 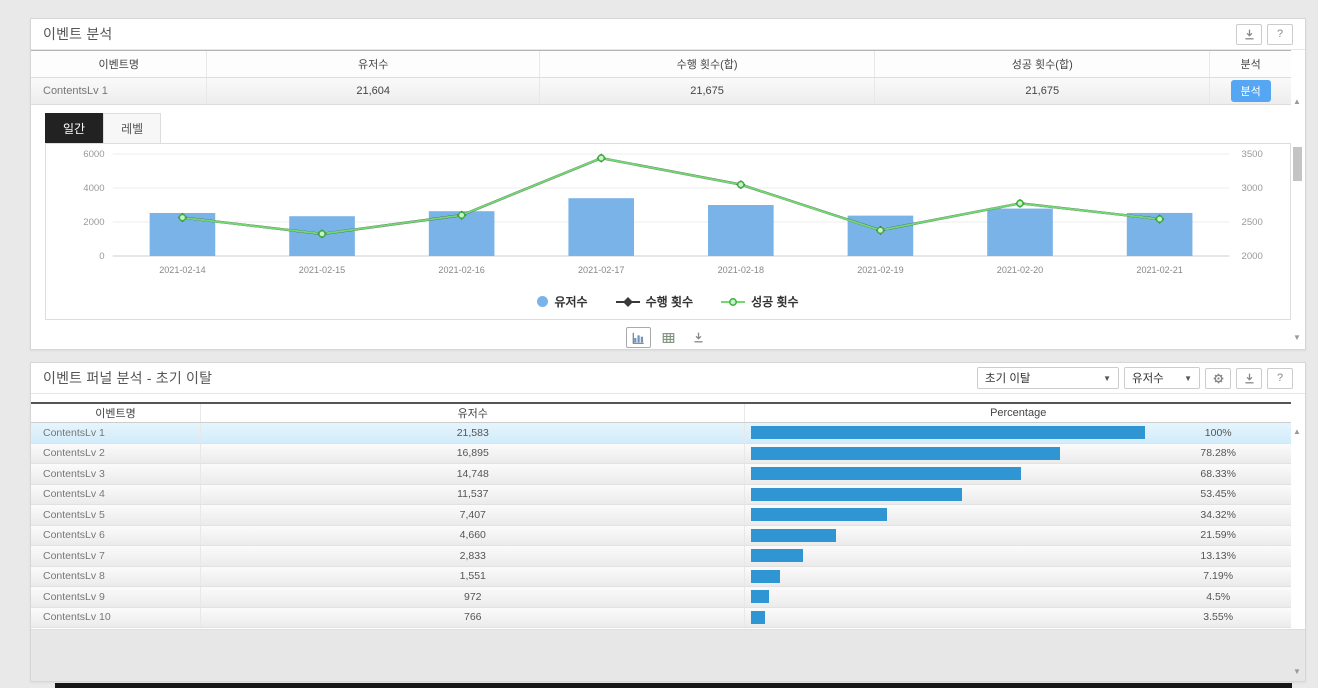 What do you see at coordinates (733, 301) in the screenshot?
I see `legend-success-swatch-icon` at bounding box center [733, 301].